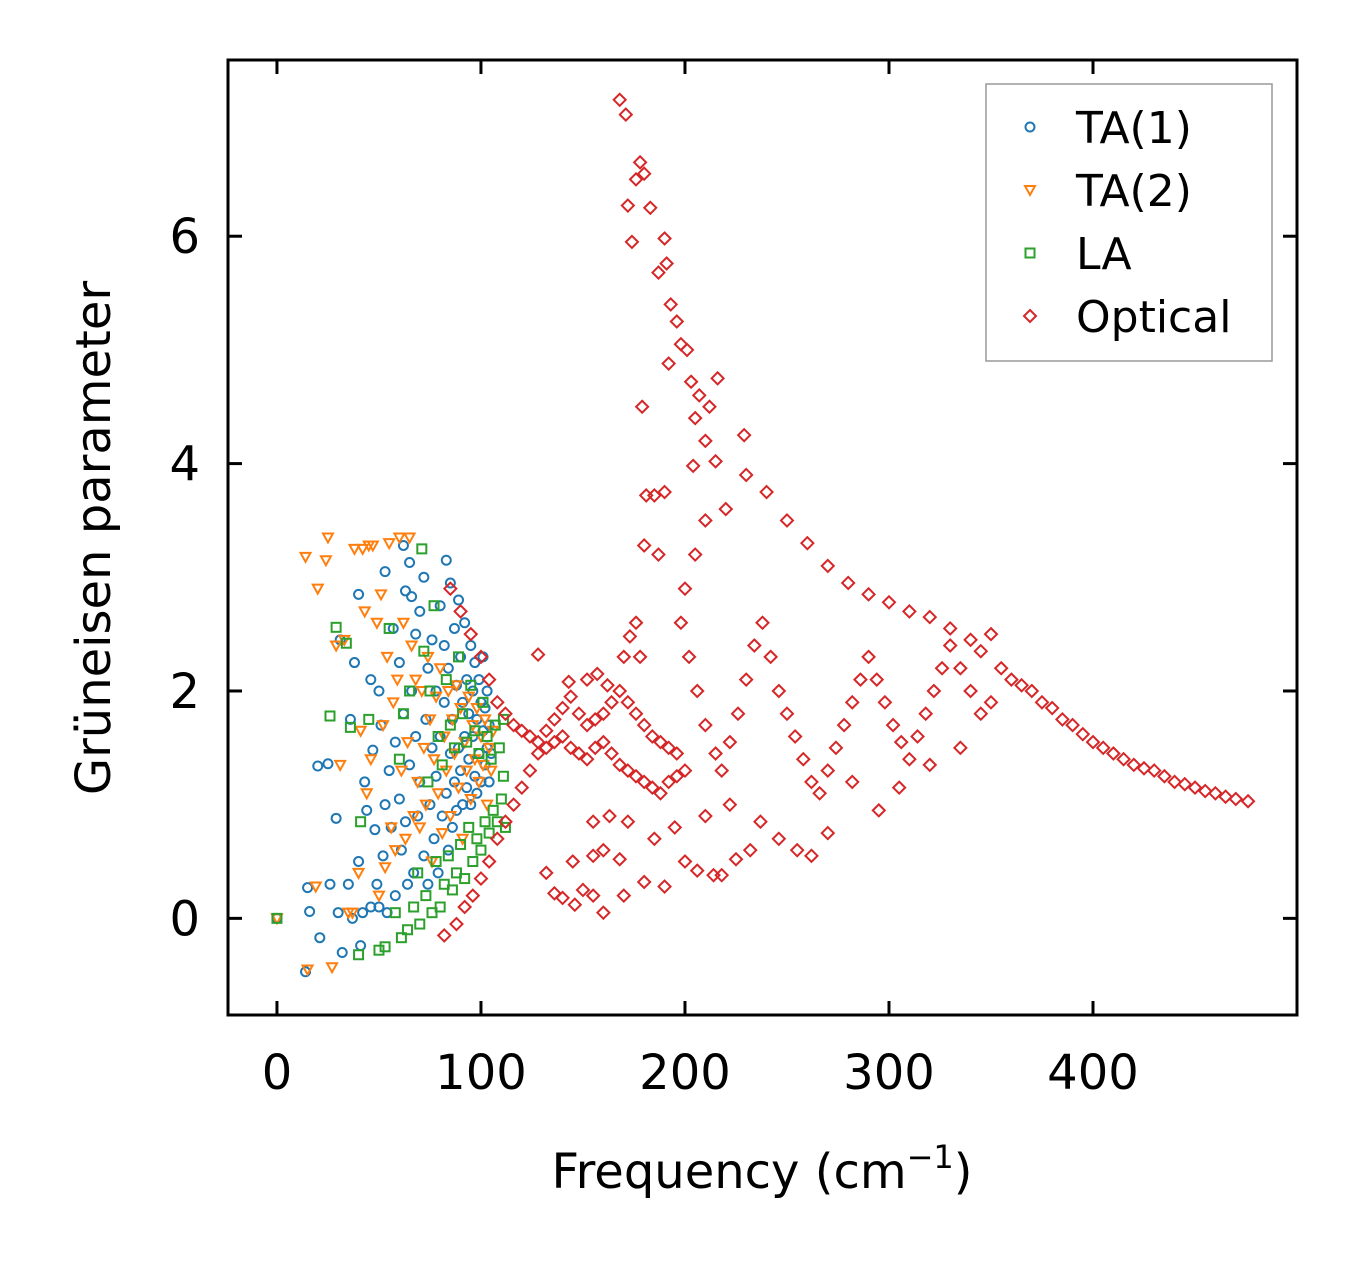  I want to click on legend-label: LA, so click(1104, 254).